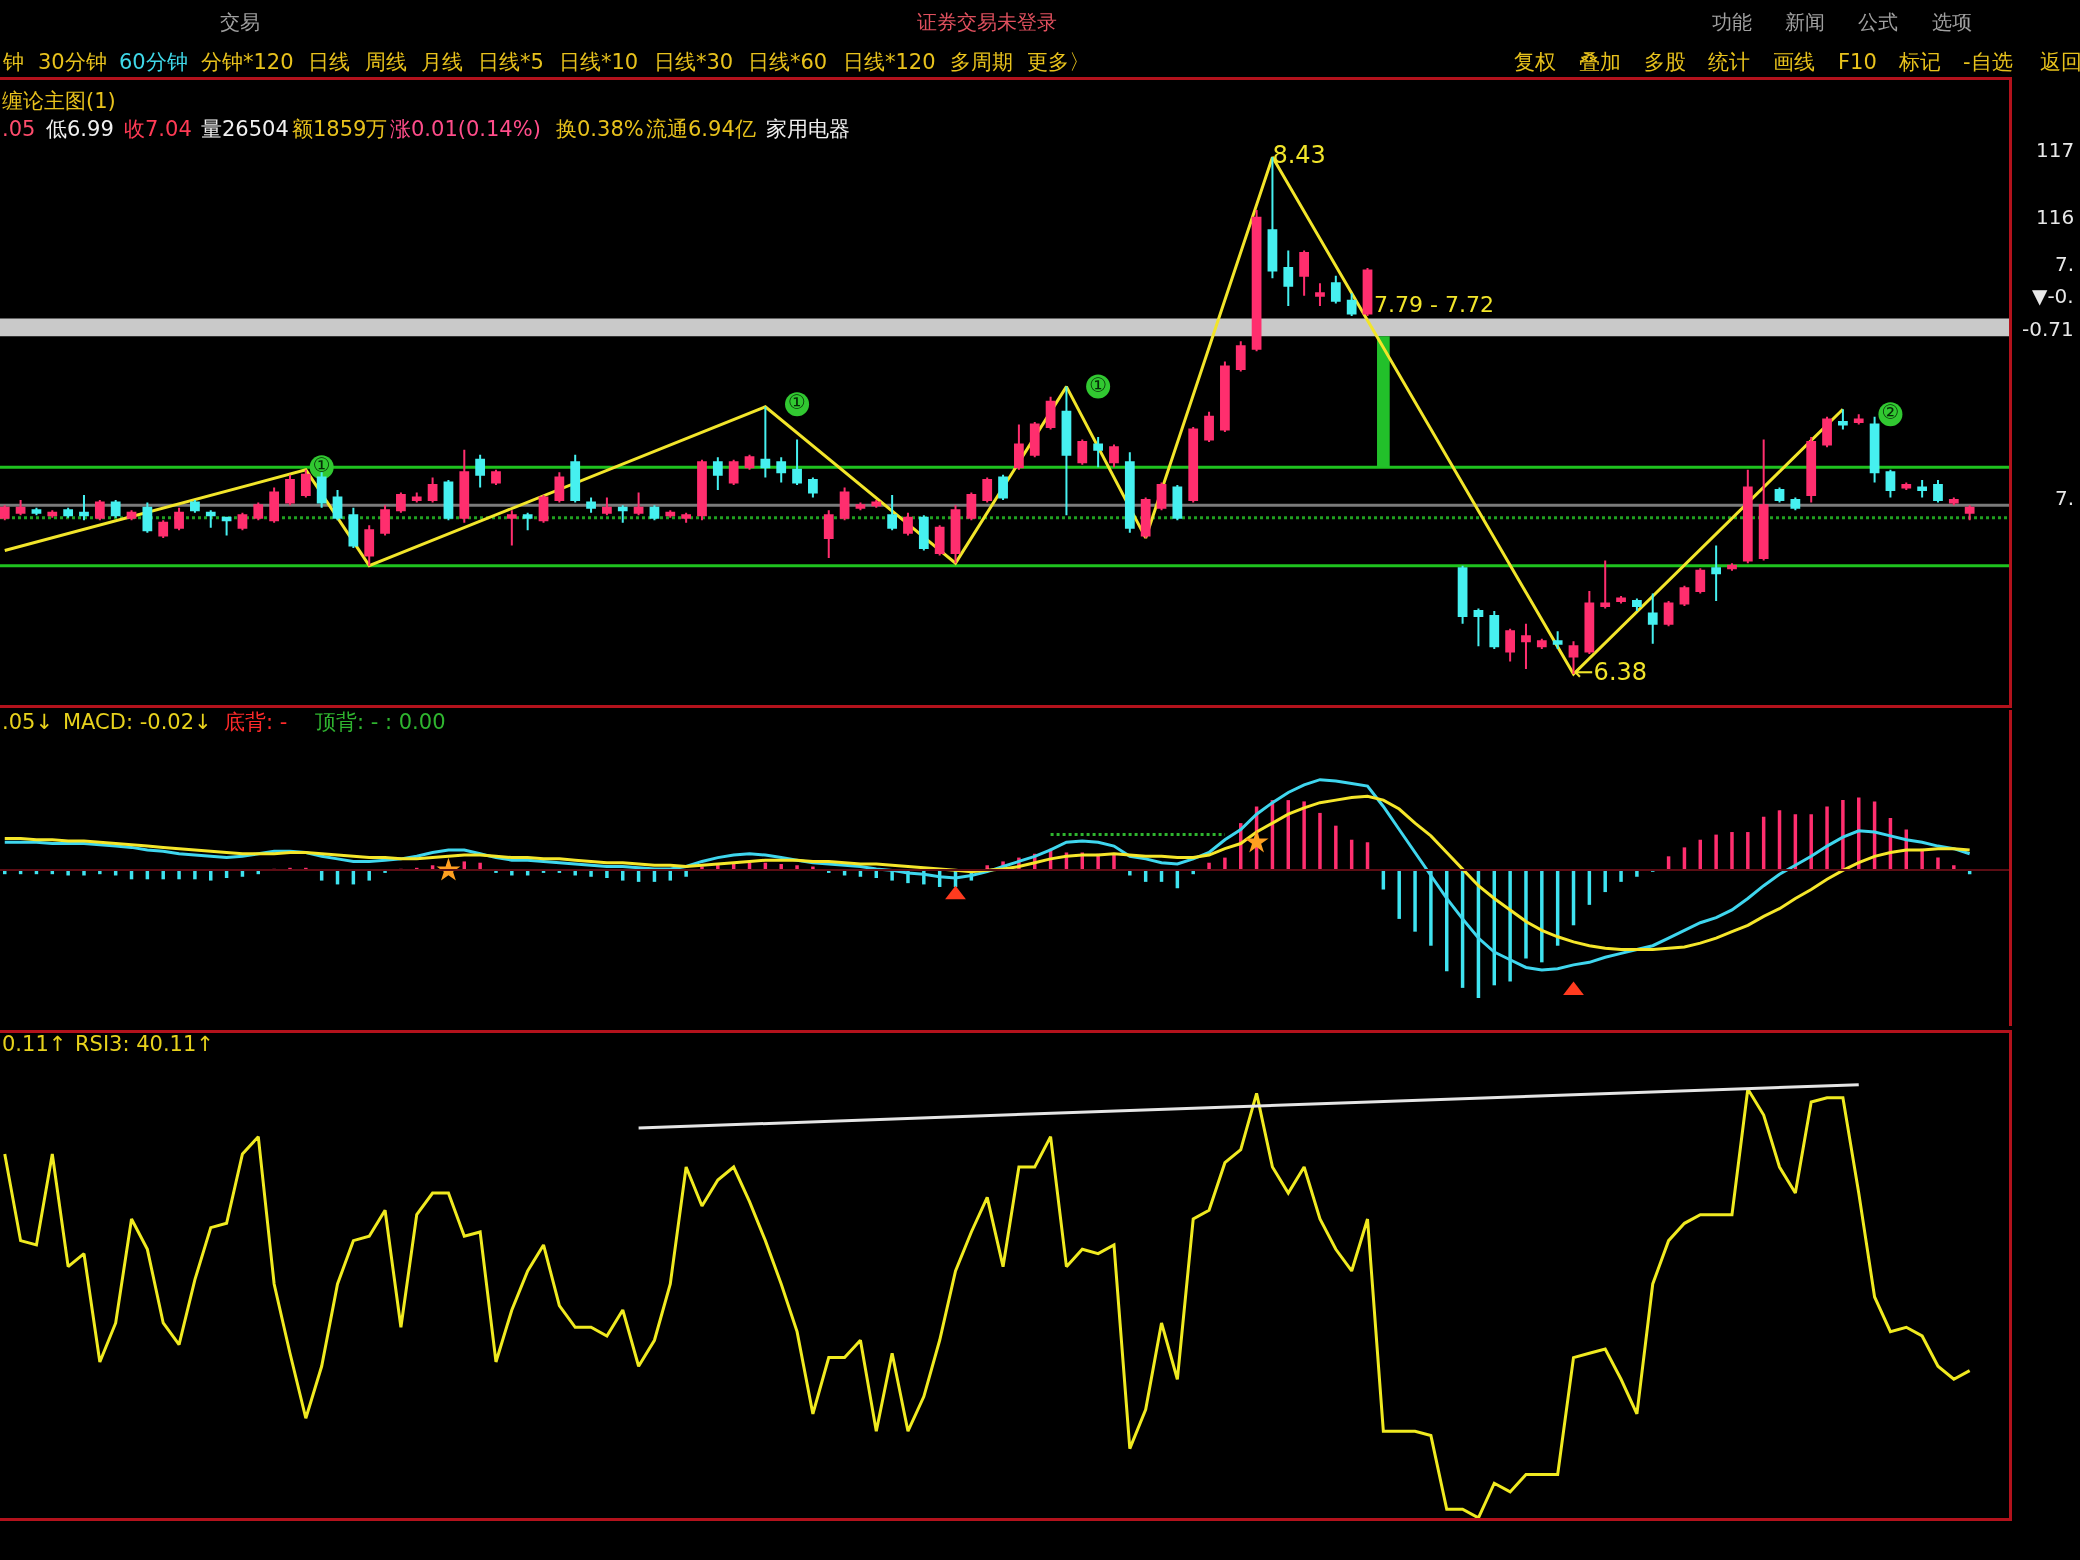  I want to click on text: 标记, so click(1919, 62).